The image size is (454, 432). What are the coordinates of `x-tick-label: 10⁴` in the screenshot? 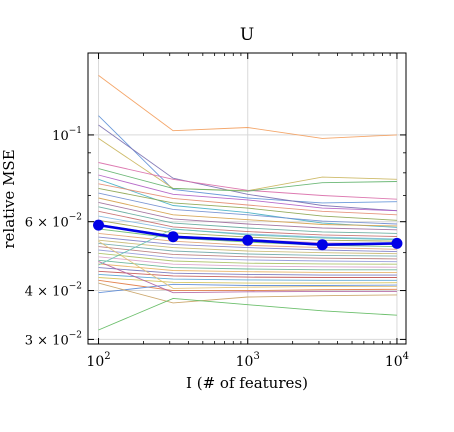 It's located at (397, 360).